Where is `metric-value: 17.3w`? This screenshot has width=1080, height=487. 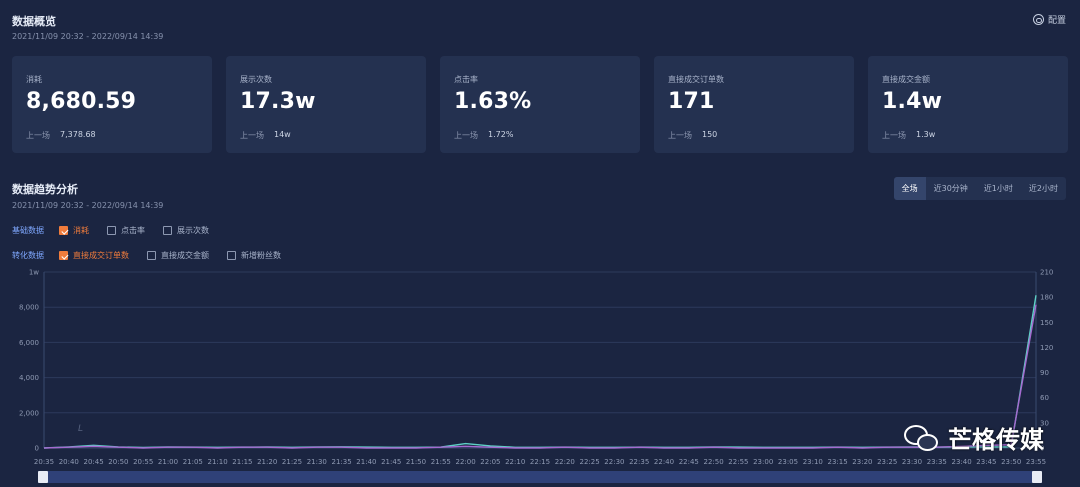
metric-value: 17.3w is located at coordinates (278, 101).